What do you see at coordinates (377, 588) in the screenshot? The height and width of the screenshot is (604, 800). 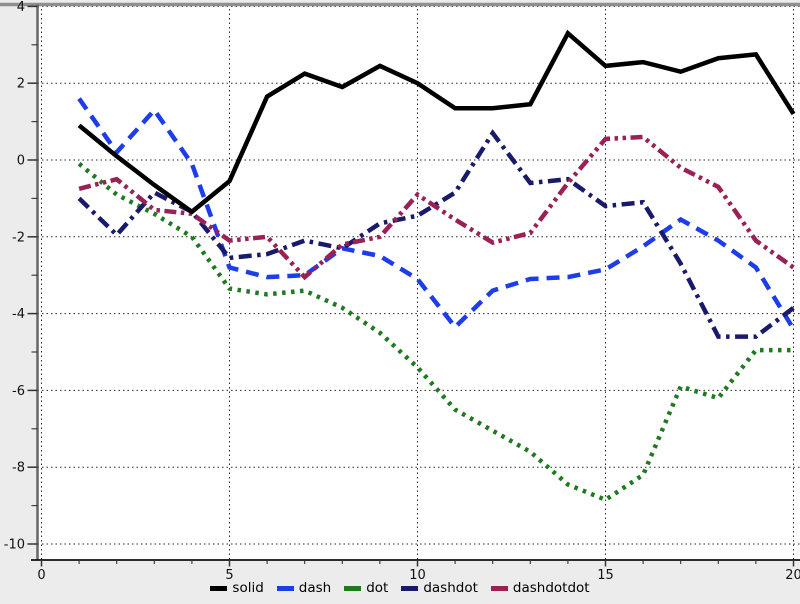 I see `legend-label: dot` at bounding box center [377, 588].